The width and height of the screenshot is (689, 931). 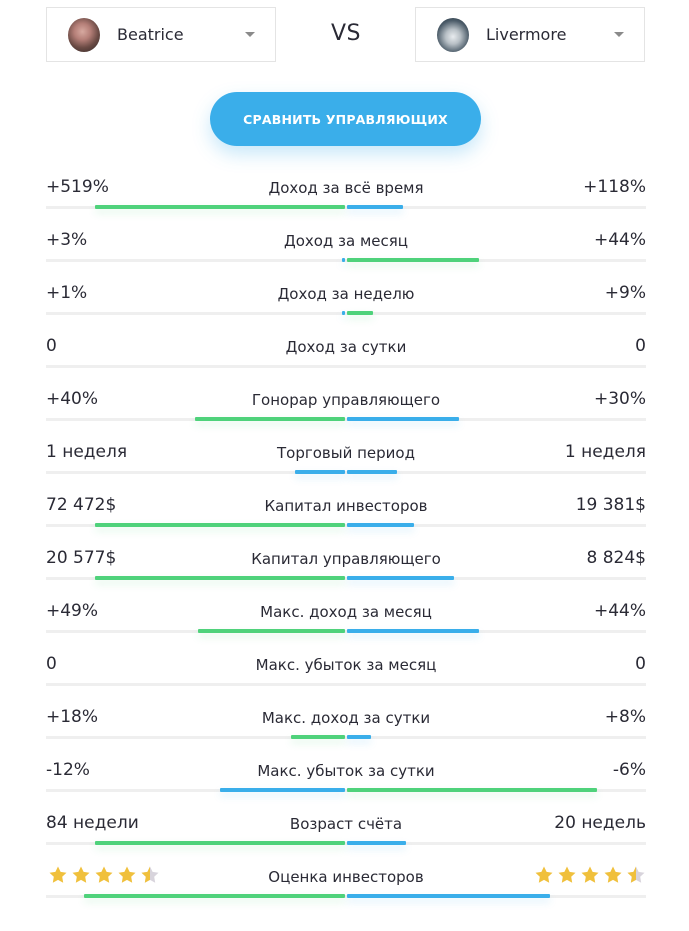 I want to click on left-value: +1%, so click(x=67, y=293).